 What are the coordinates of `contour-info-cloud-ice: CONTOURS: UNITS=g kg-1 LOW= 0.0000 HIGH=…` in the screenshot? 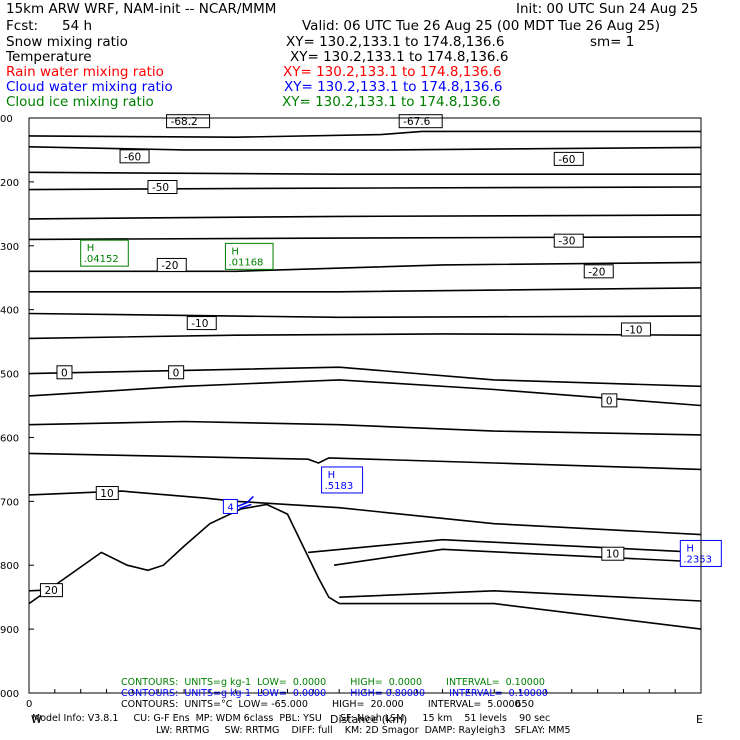 It's located at (333, 682).